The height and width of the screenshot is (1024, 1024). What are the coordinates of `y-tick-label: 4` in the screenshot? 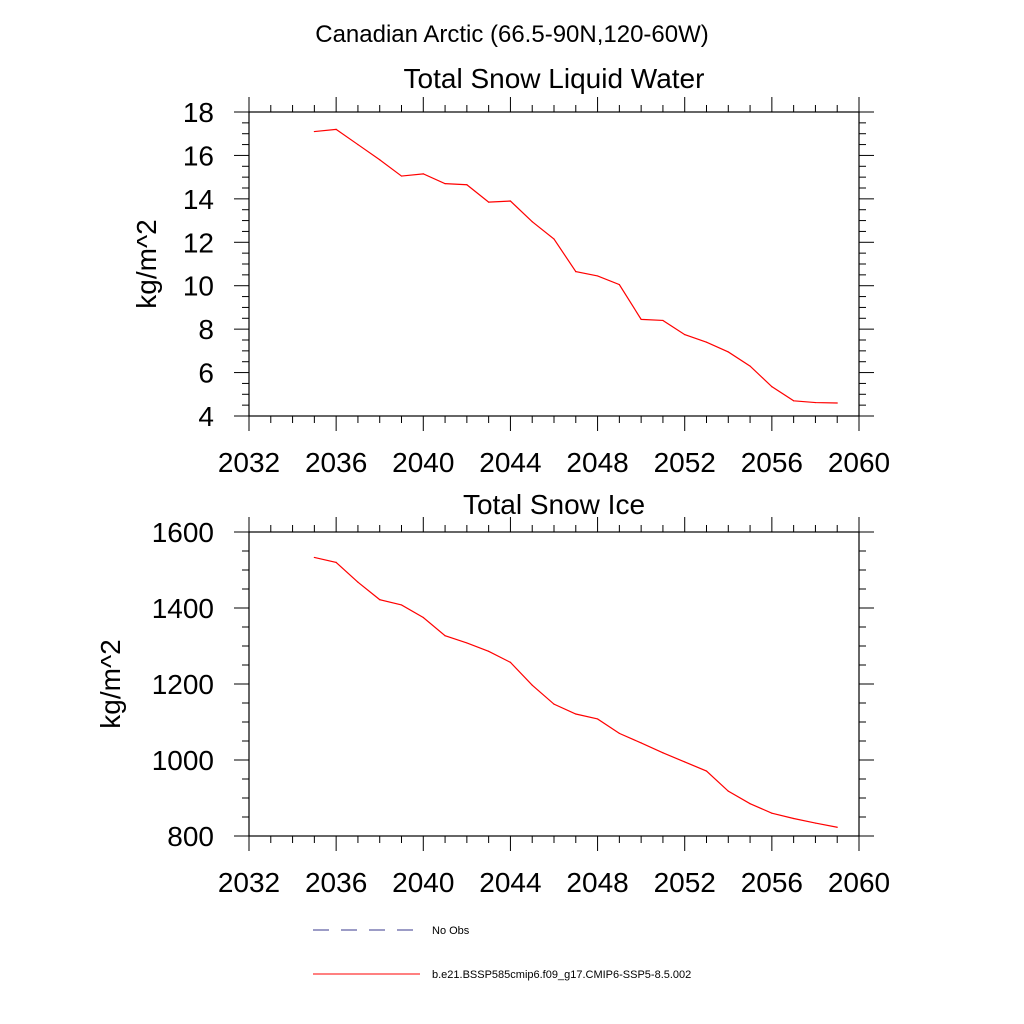 It's located at (206, 416).